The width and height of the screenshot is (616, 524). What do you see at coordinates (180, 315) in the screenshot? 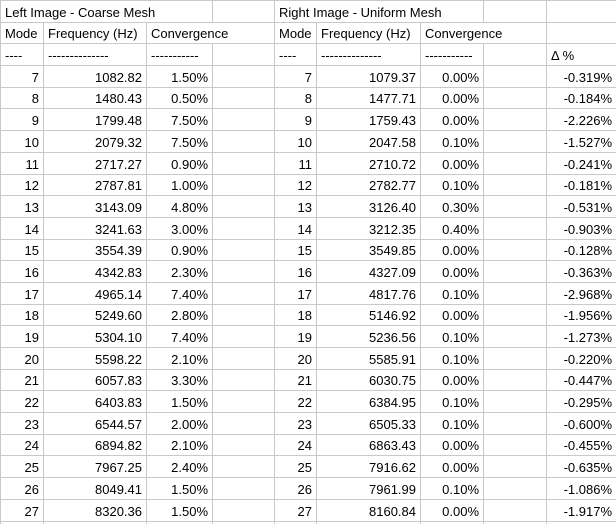
I see `left-convergence-cell: 2.80%` at bounding box center [180, 315].